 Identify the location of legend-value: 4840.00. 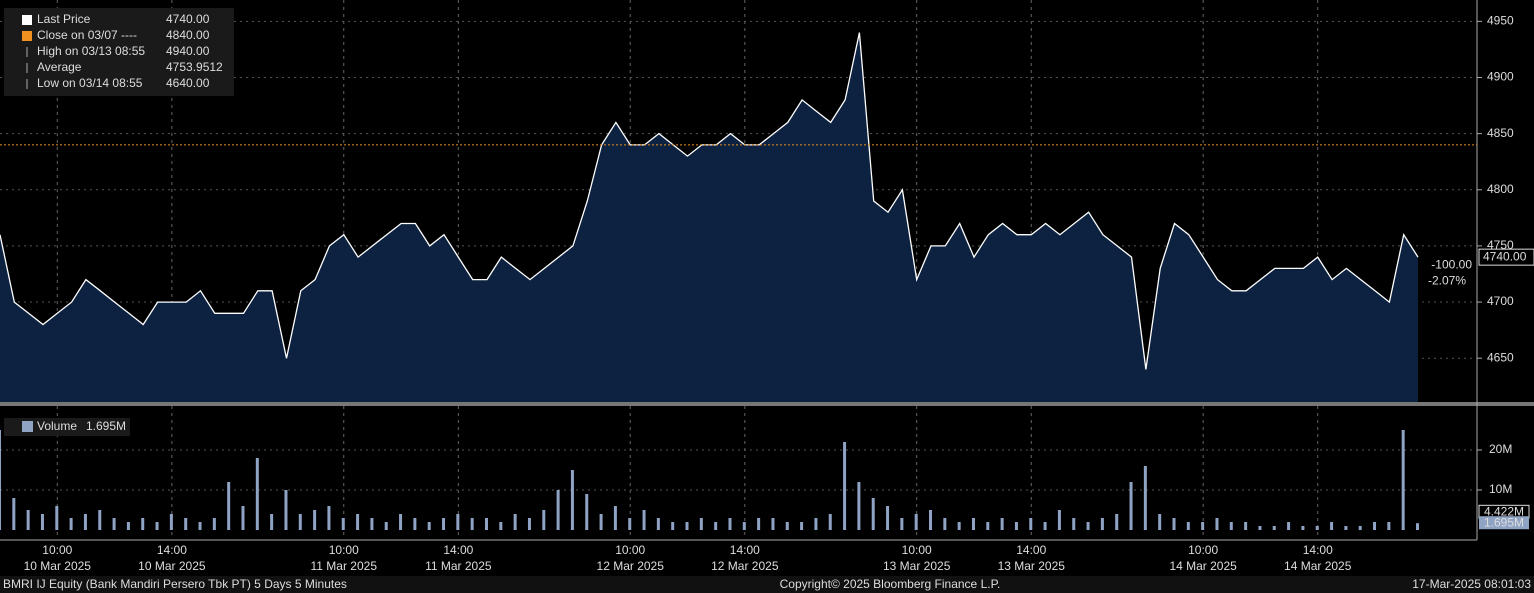
(188, 35).